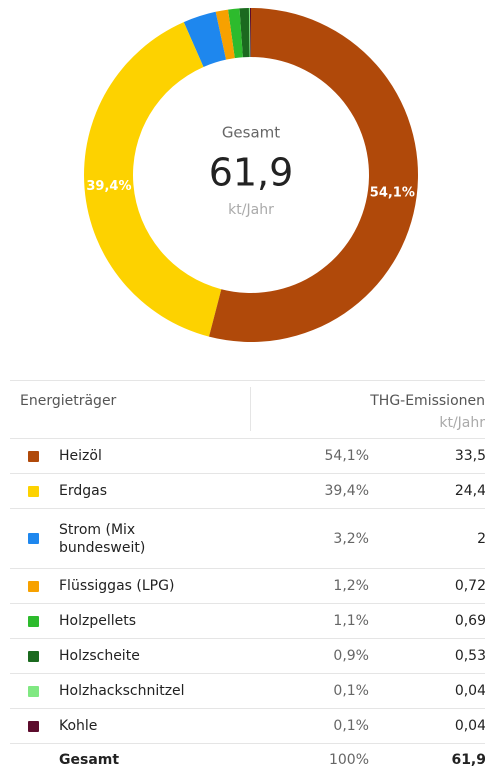 The width and height of the screenshot is (485, 776). Describe the element at coordinates (247, 759) in the screenshot. I see `total-row: Gesamt 100% 61,9` at that location.